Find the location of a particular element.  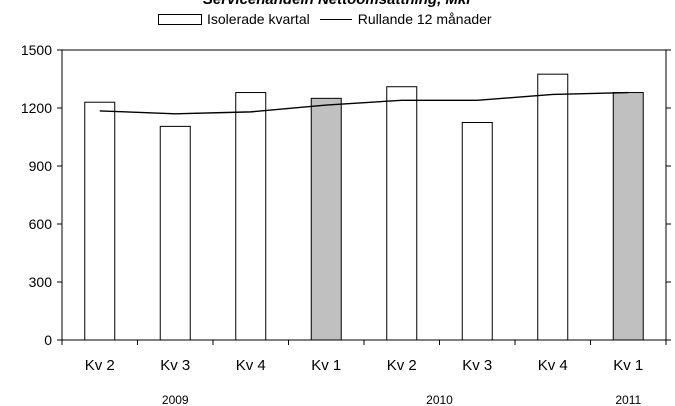

year-label: 2009 is located at coordinates (175, 399).